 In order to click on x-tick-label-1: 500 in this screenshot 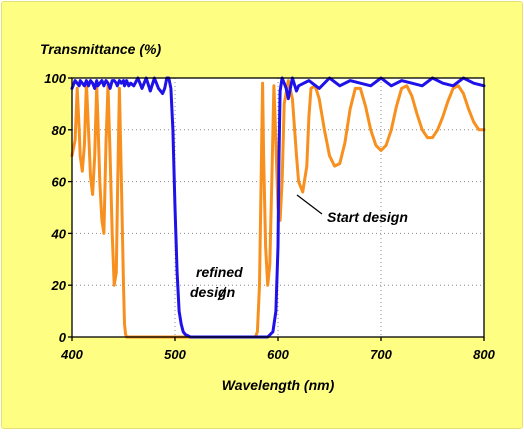, I will do `click(175, 354)`.